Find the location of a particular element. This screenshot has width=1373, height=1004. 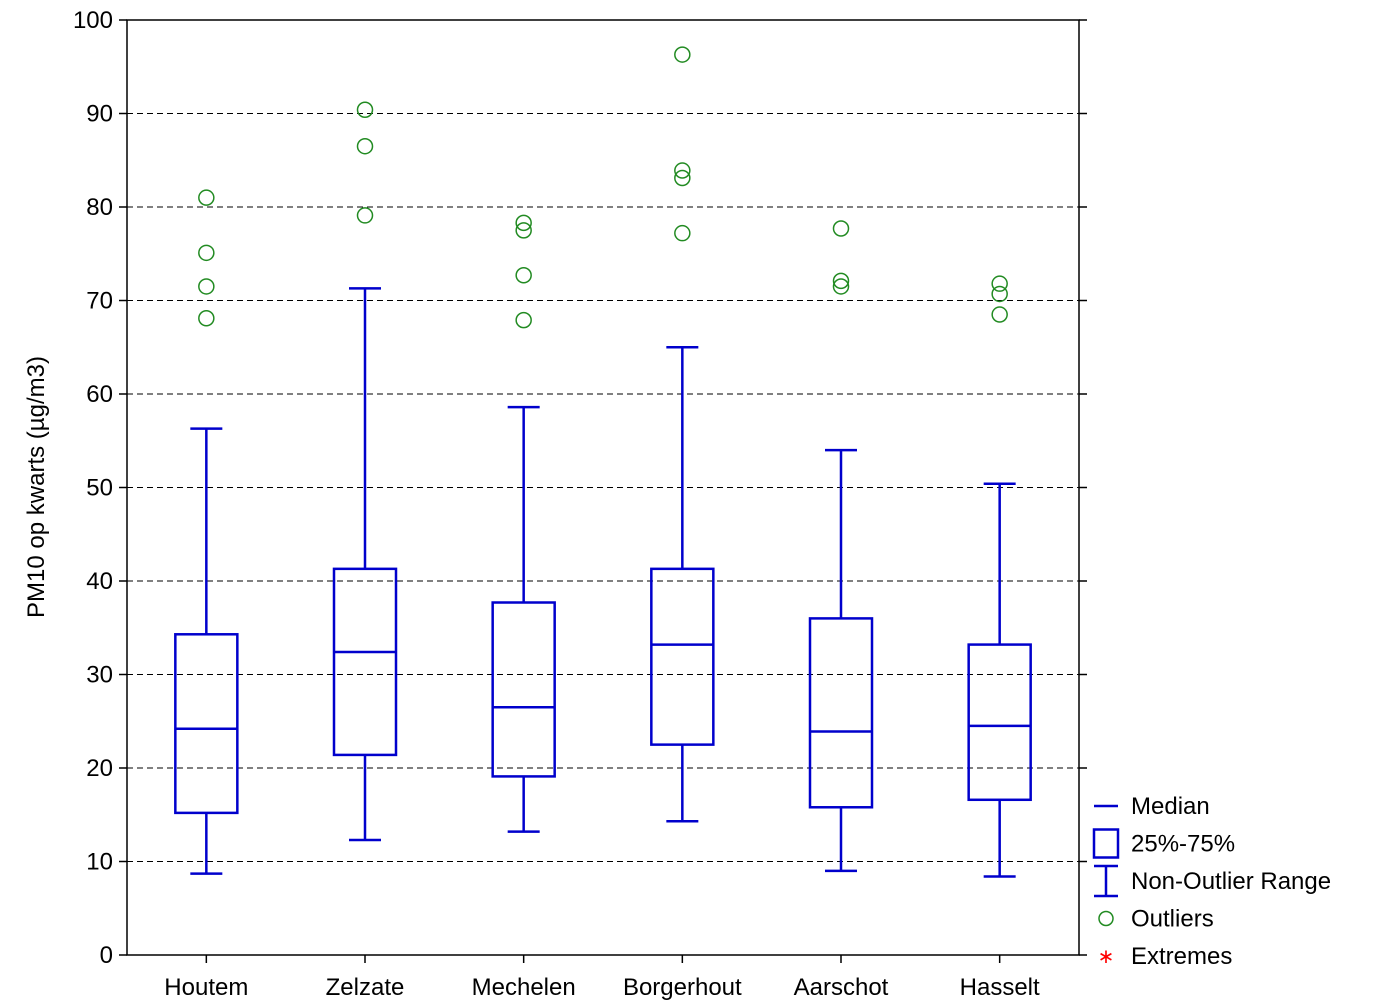

legend-item-asterisk: ∗ Extremes is located at coordinates (1165, 956).